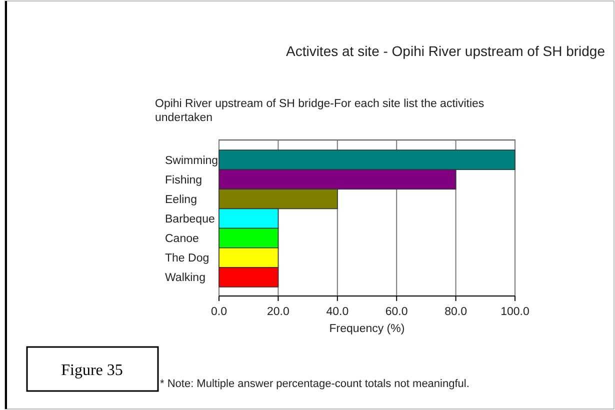 The width and height of the screenshot is (615, 410). Describe the element at coordinates (185, 278) in the screenshot. I see `y-tick-label: Walking` at that location.